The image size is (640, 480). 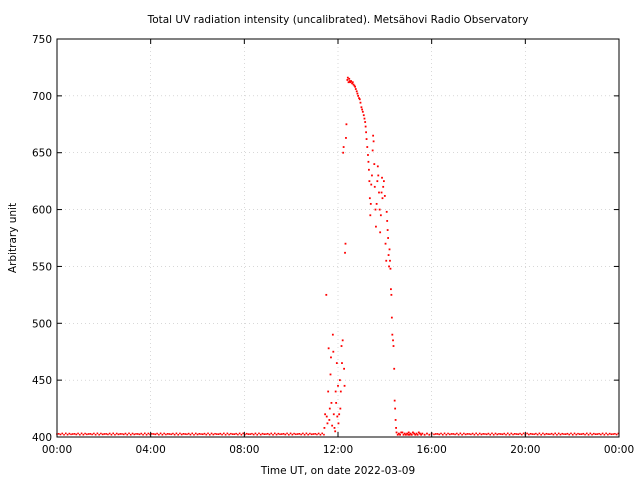 What do you see at coordinates (42, 381) in the screenshot?
I see `y-tick-label: 450` at bounding box center [42, 381].